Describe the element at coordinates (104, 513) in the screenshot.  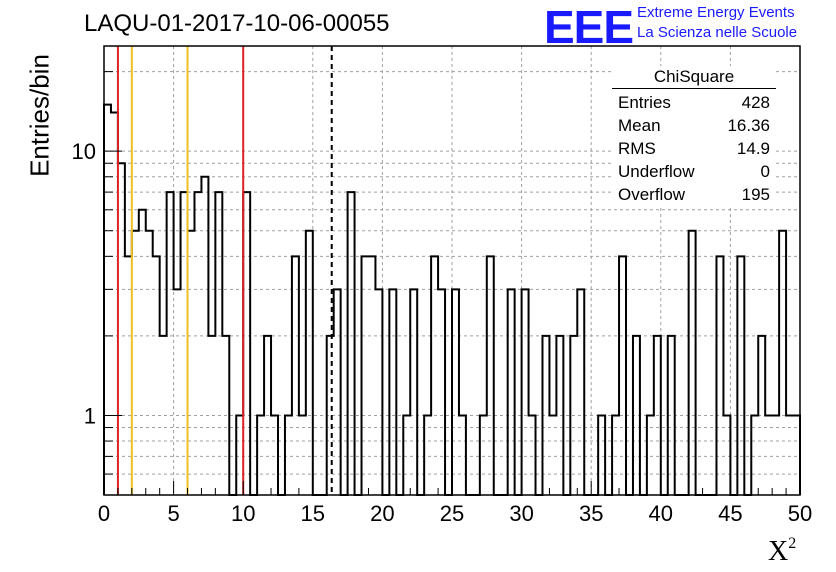
I see `x-tick-label: 0` at that location.